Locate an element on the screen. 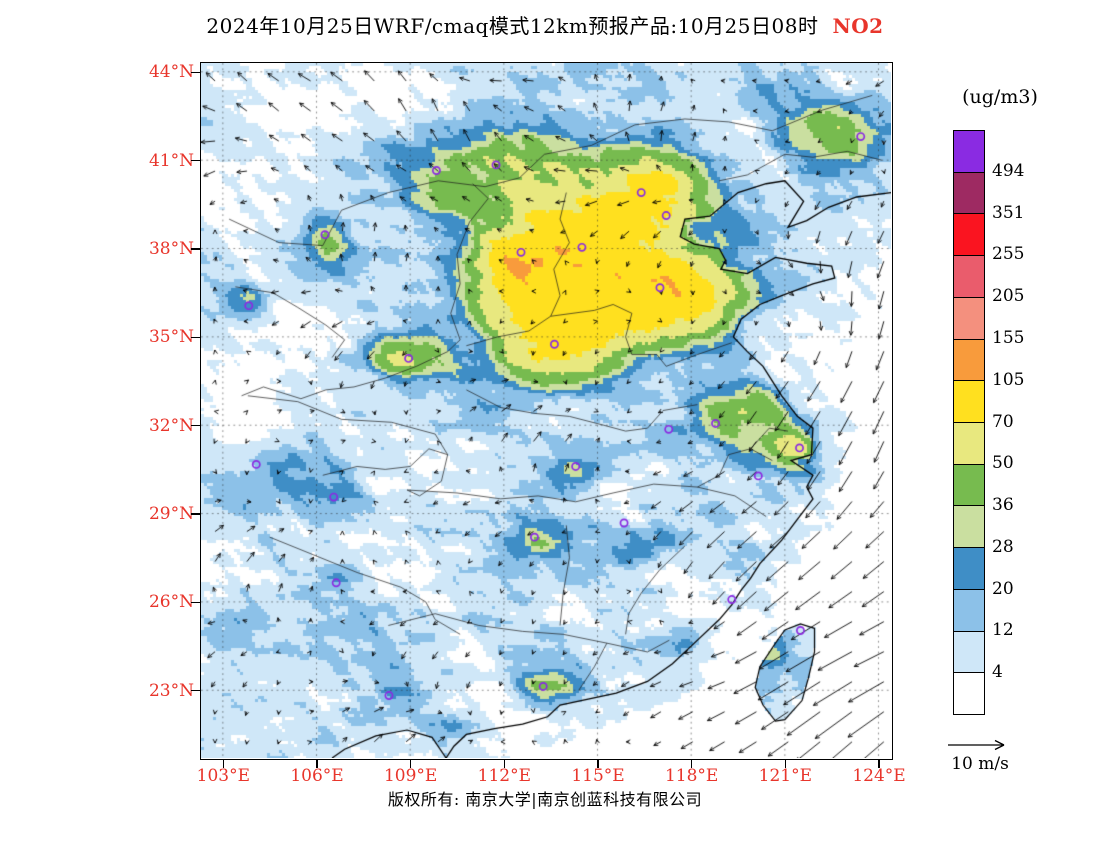 This screenshot has height=850, width=1100. lat-tick-label: 35°N is located at coordinates (171, 337).